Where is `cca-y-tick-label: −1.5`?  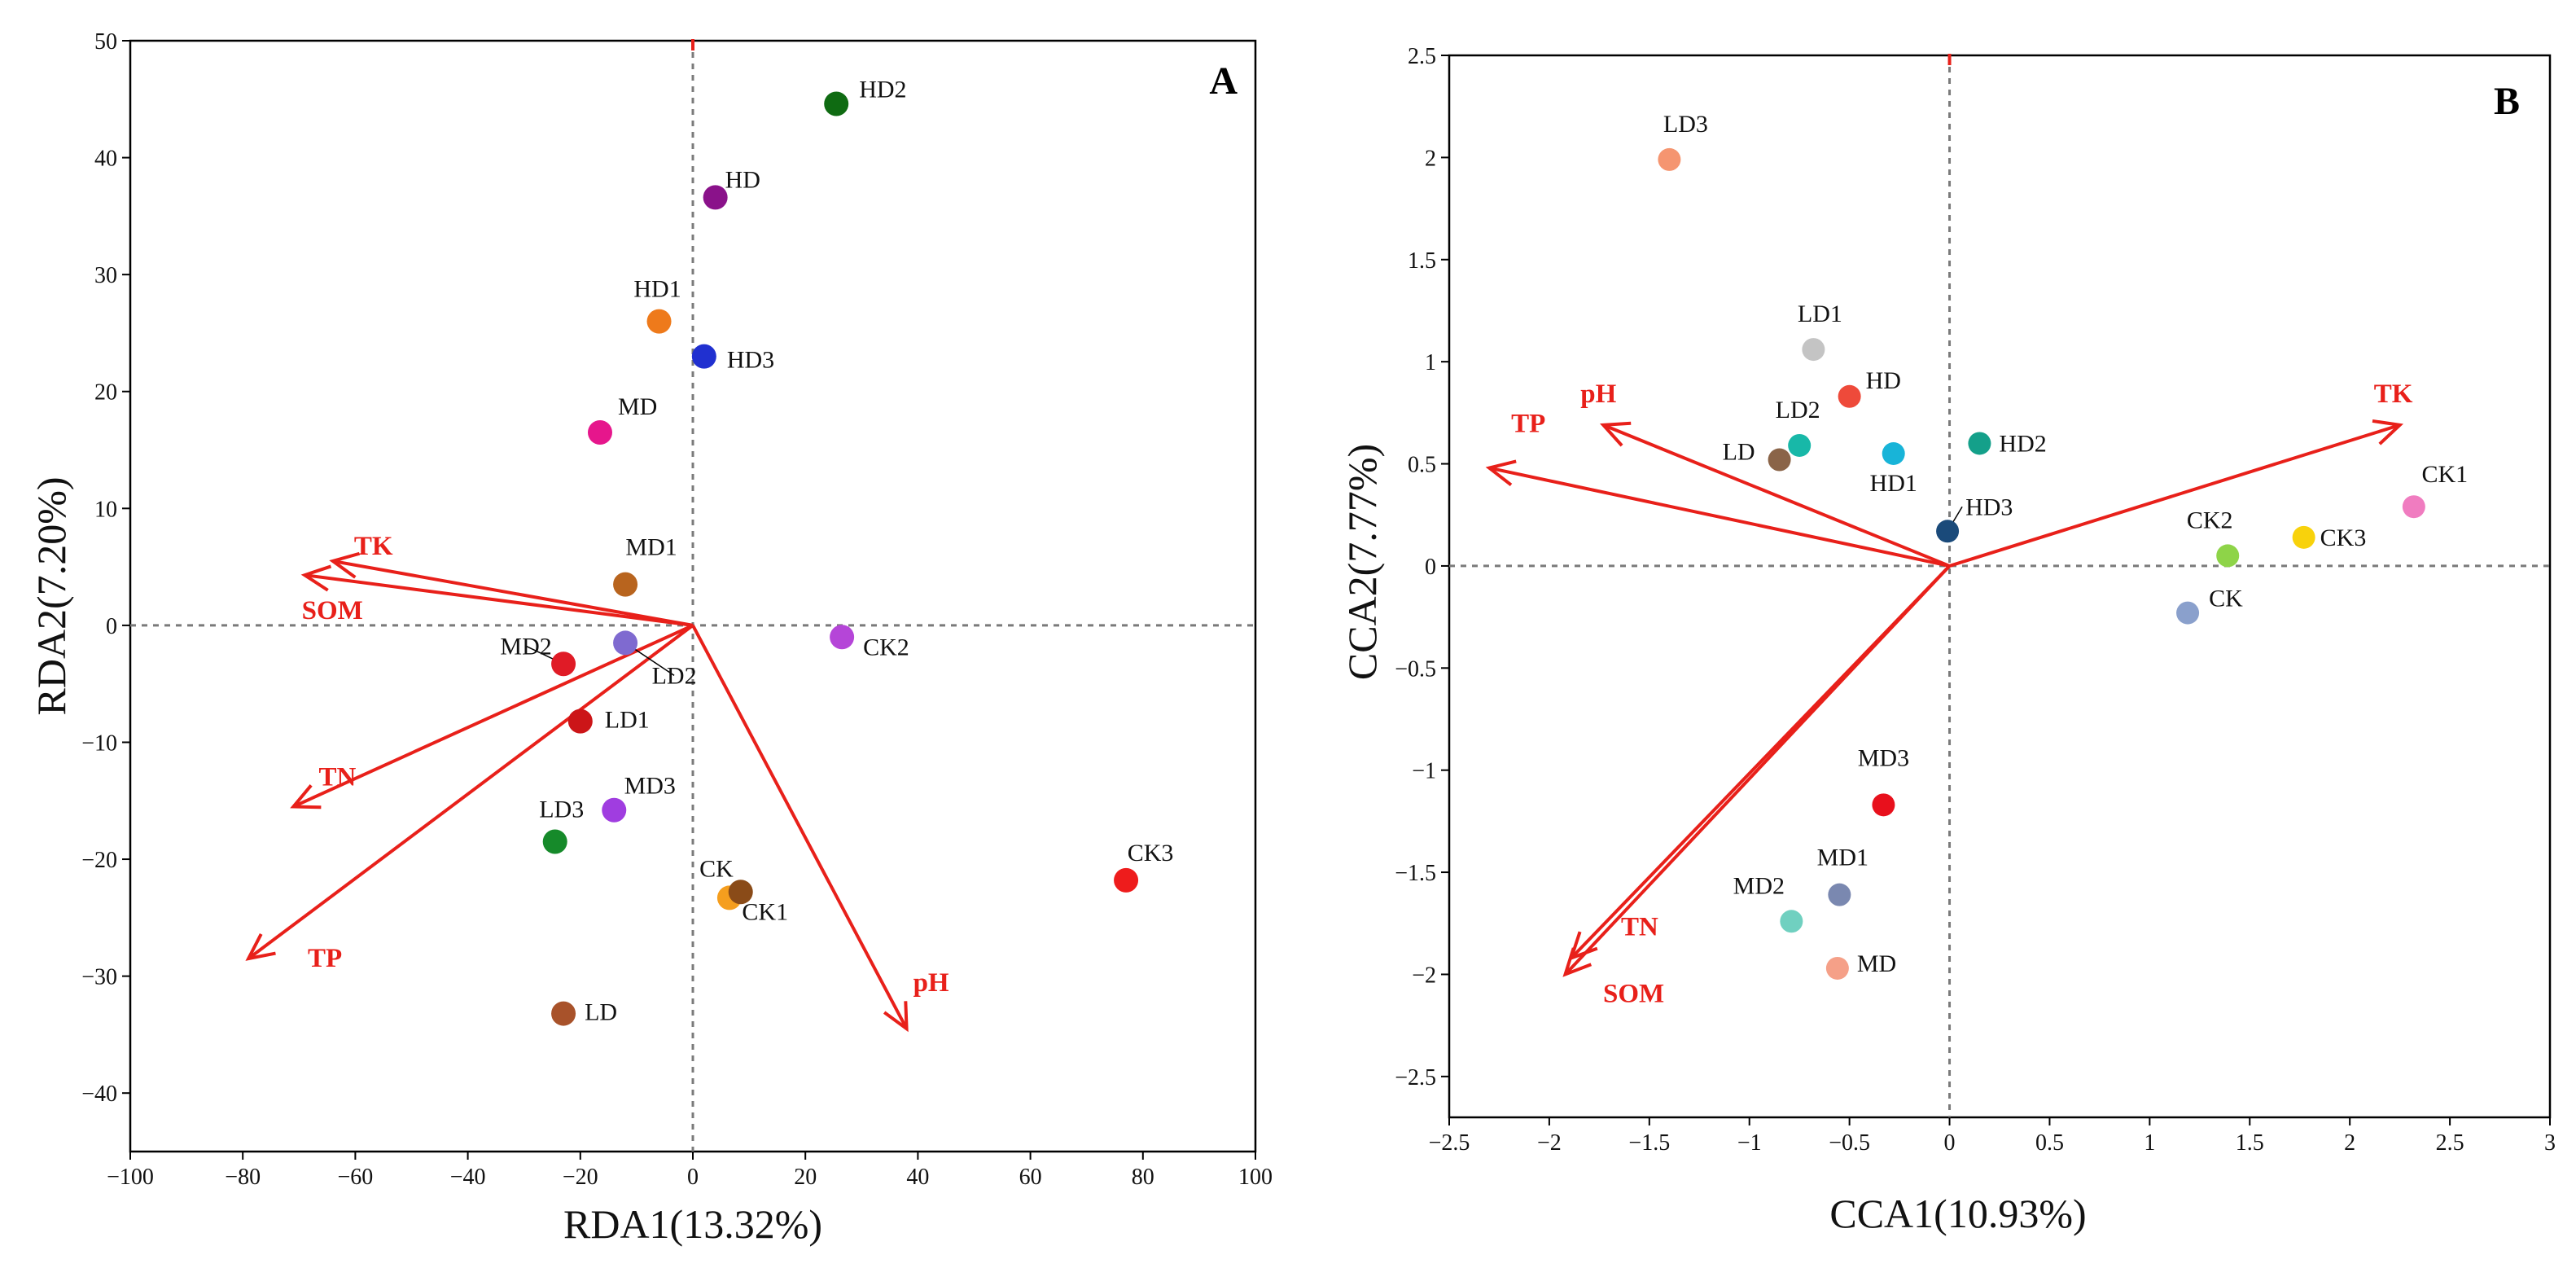
cca-y-tick-label: −1.5 is located at coordinates (1415, 873).